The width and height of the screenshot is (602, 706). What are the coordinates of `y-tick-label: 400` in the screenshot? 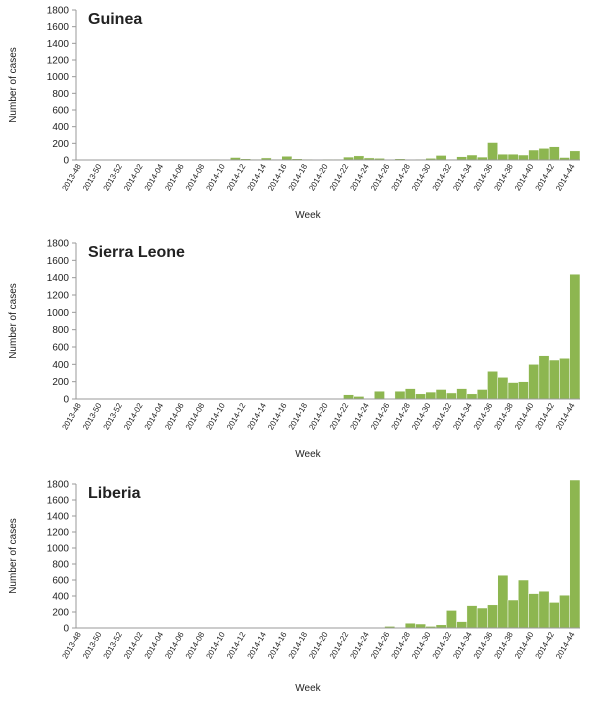 It's located at (60, 127).